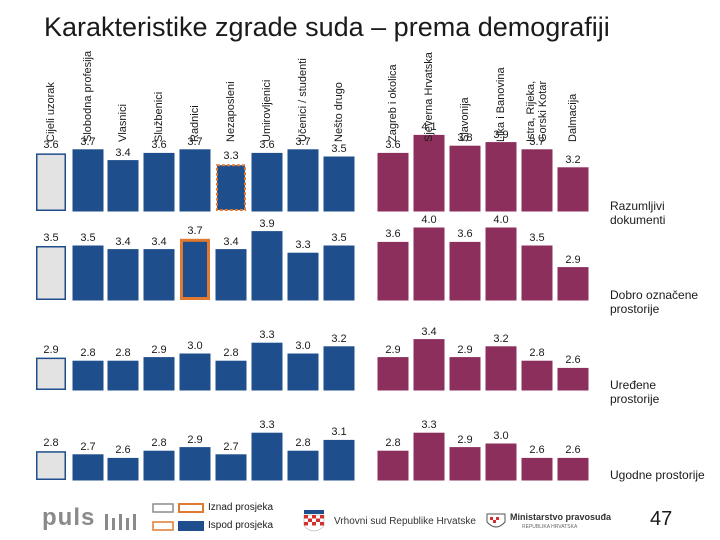 This screenshot has width=720, height=540. Describe the element at coordinates (88, 375) in the screenshot. I see `bar-ure-ene-prostorije-slobodna-profesija` at that location.